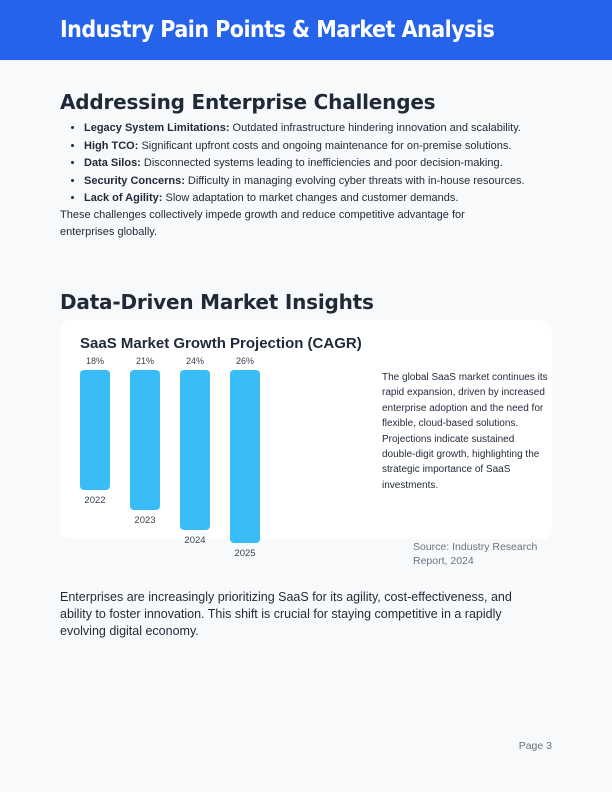 Image resolution: width=612 pixels, height=792 pixels. Describe the element at coordinates (535, 746) in the screenshot. I see `page-number: Page 3` at that location.